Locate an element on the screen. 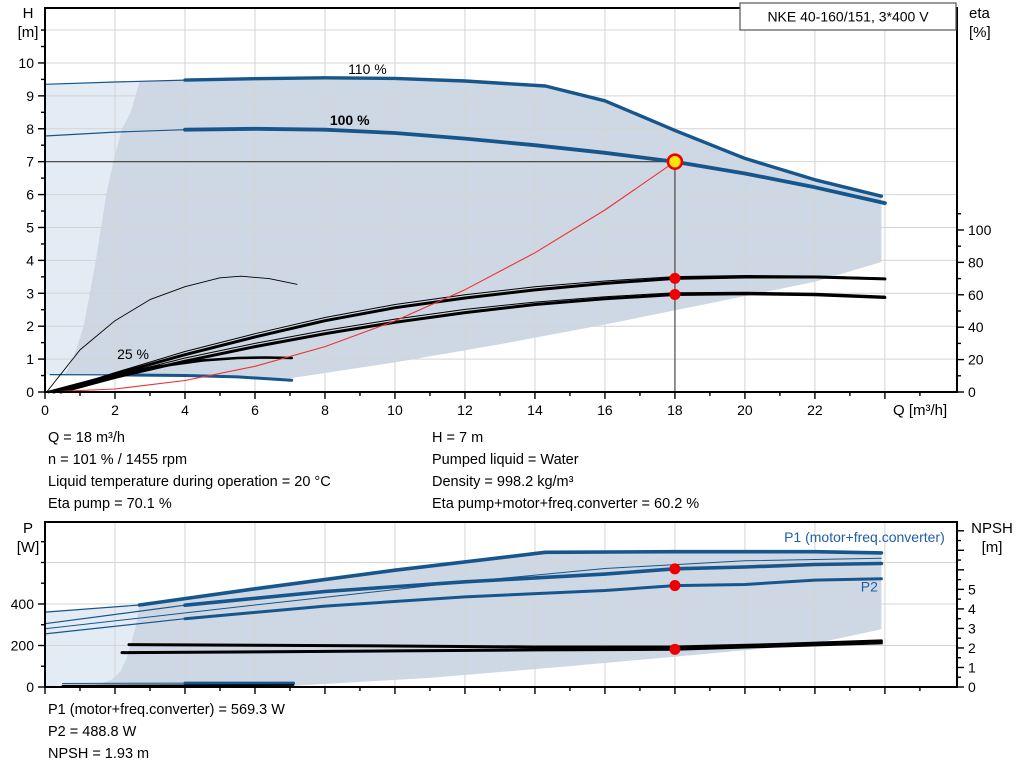 This screenshot has width=1024, height=781. p-tick-label: 0 is located at coordinates (30, 687).